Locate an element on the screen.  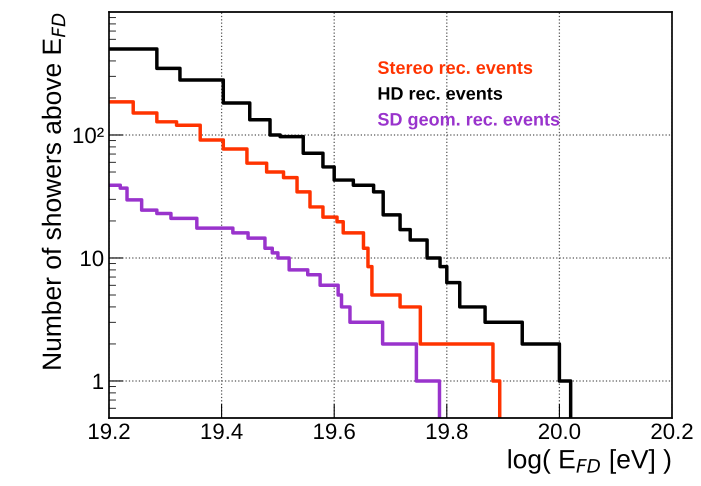
x-tick-label: 19.2 is located at coordinates (109, 431).